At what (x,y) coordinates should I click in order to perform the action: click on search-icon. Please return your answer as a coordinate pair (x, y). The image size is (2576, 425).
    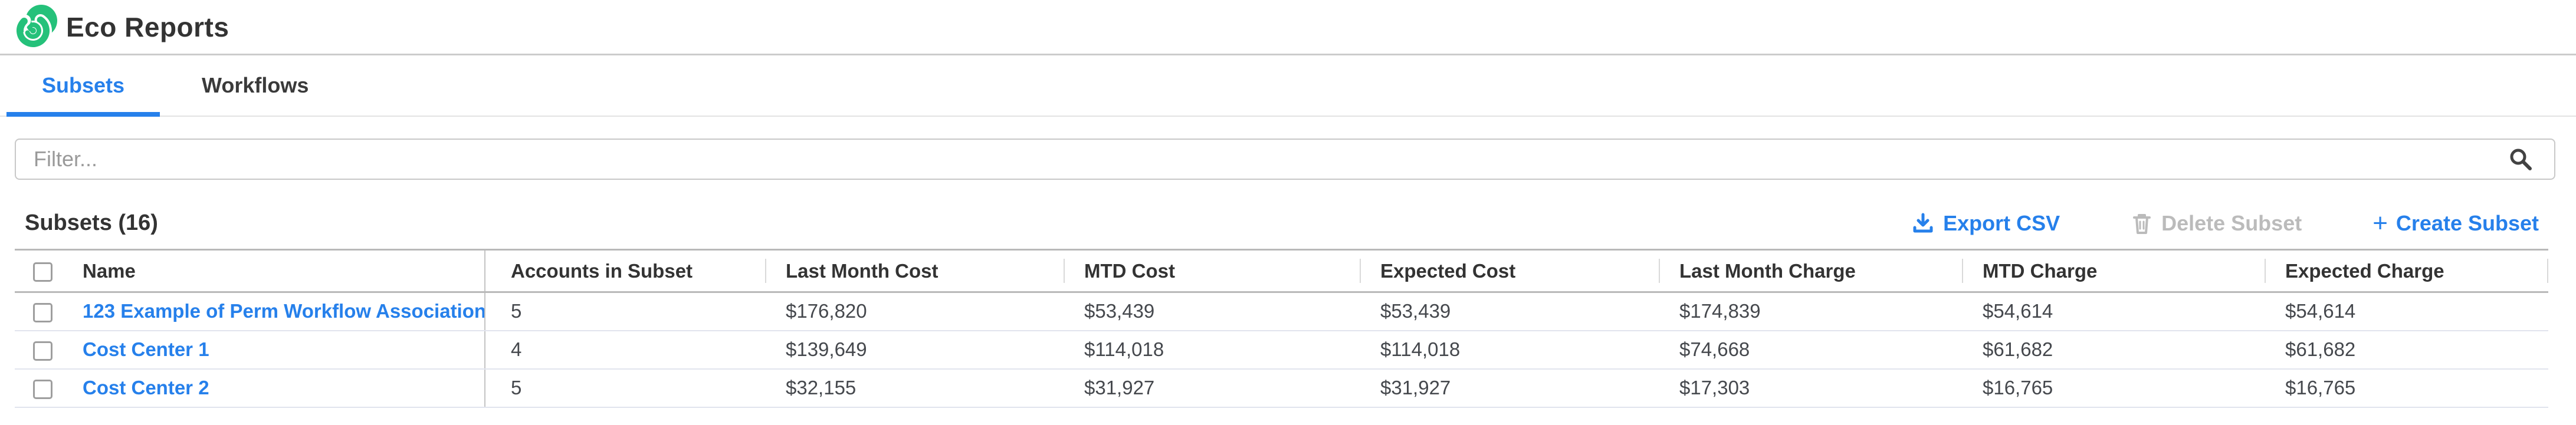
    Looking at the image, I should click on (2520, 159).